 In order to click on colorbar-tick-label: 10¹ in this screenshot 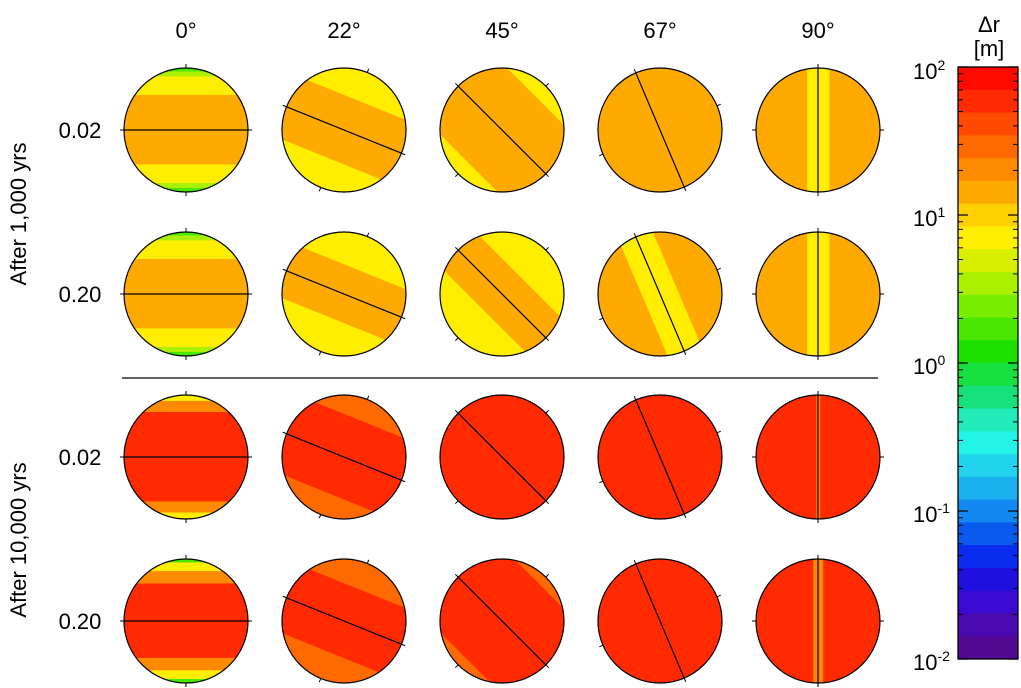, I will do `click(929, 217)`.